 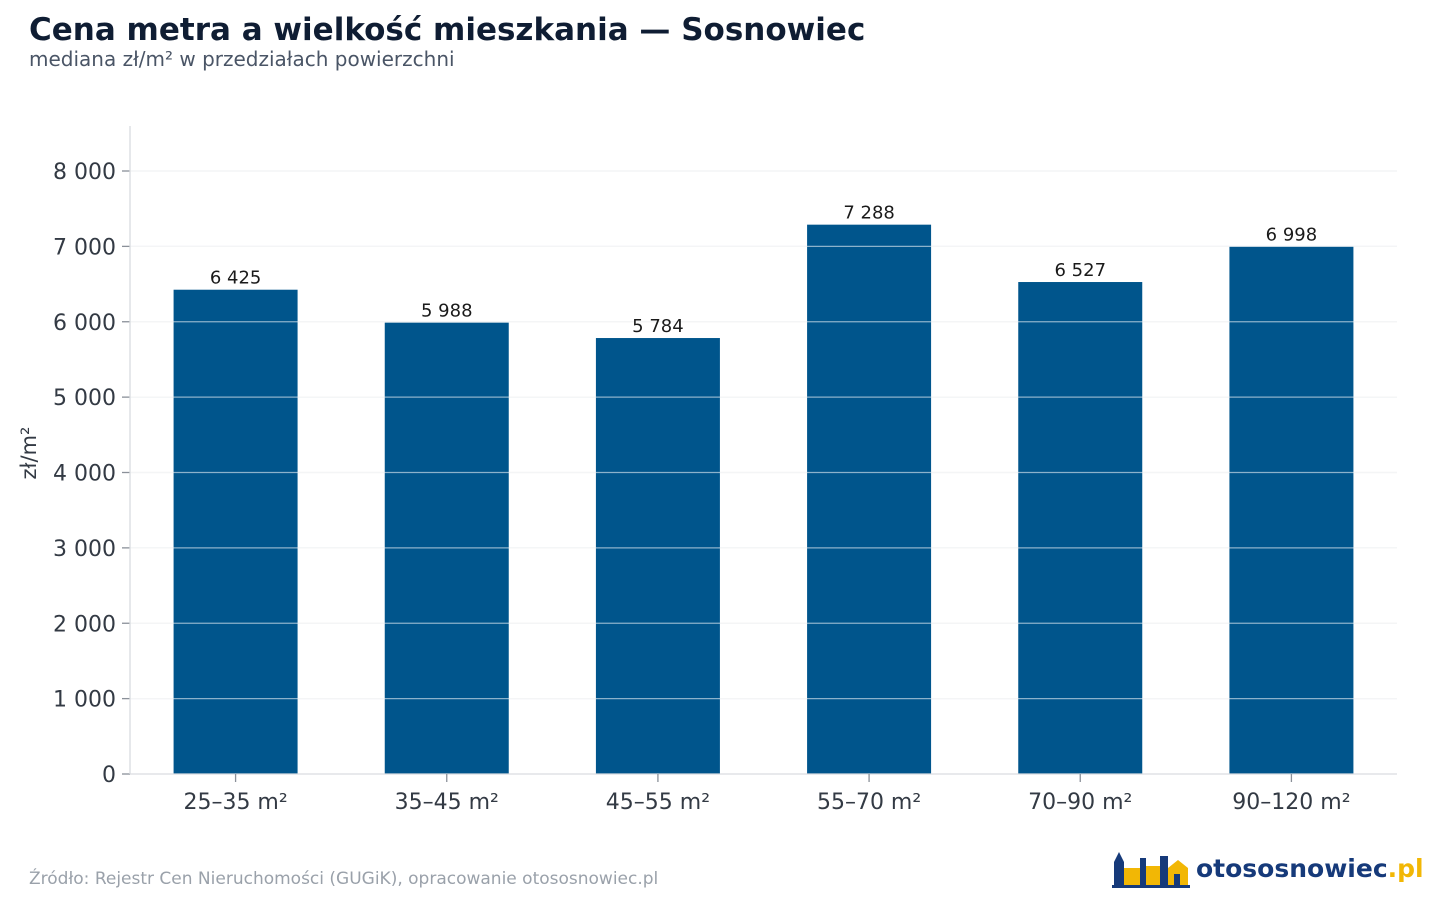 What do you see at coordinates (29, 453) in the screenshot?
I see `y-axis-label: zł/m²` at bounding box center [29, 453].